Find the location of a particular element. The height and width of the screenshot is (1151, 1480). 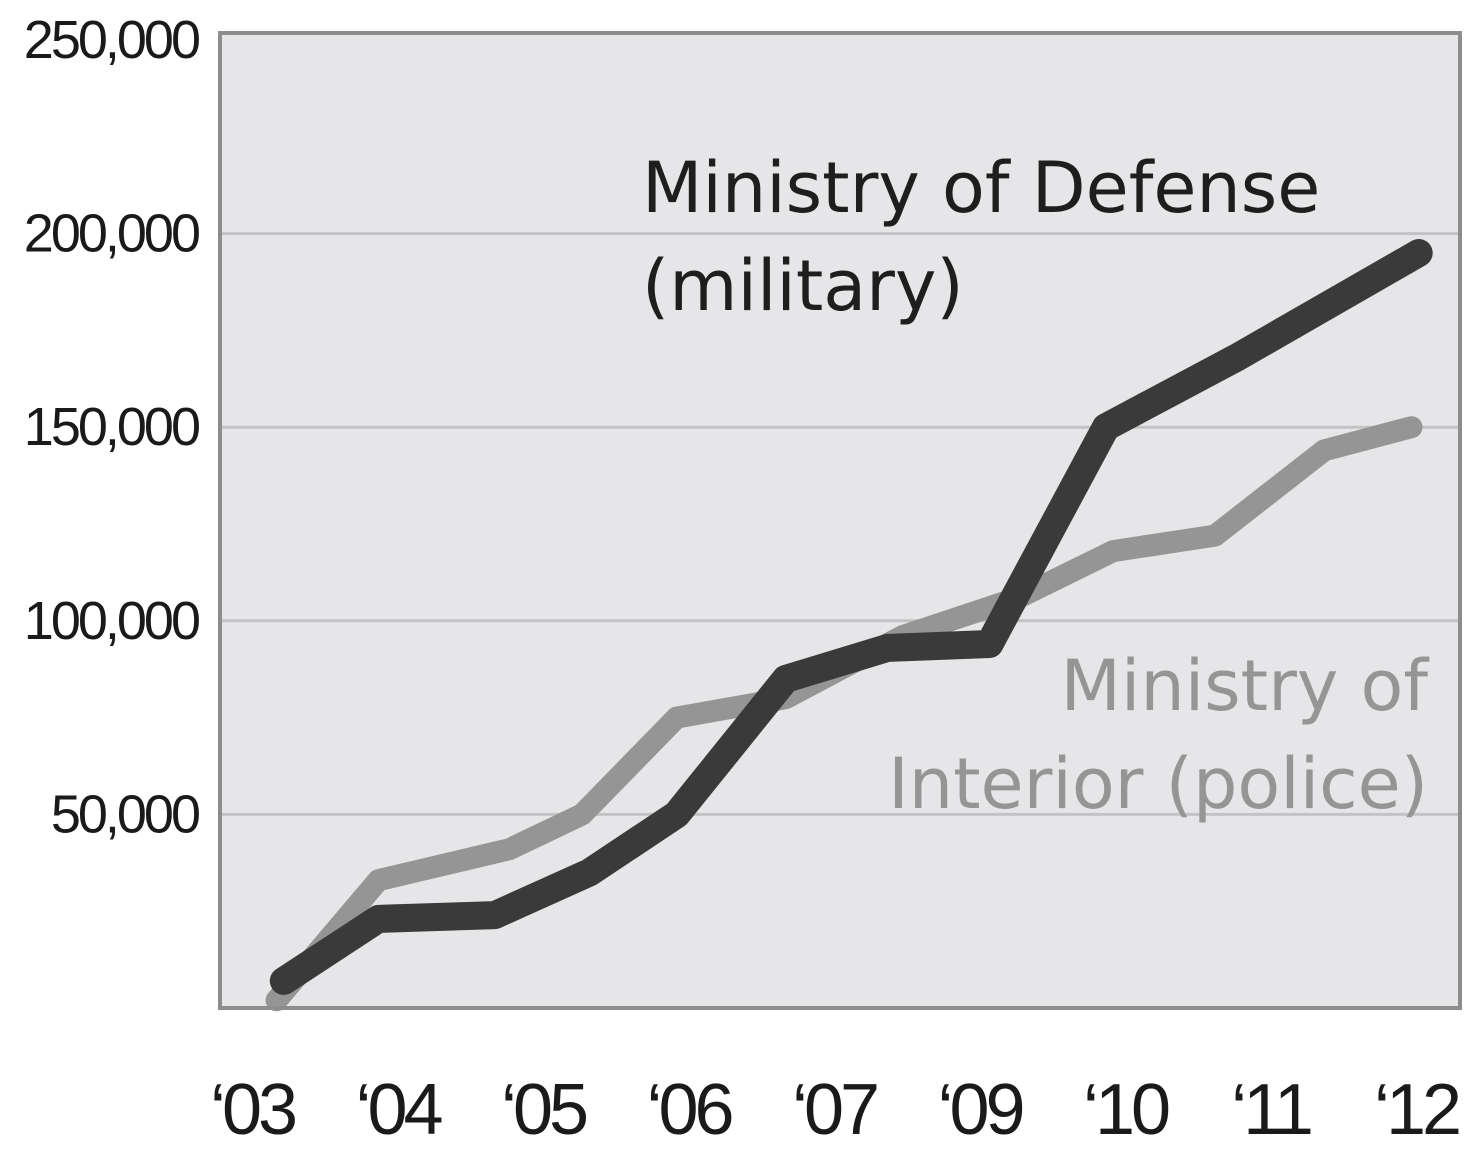

x-tick-label: ‘03 is located at coordinates (252, 1110).